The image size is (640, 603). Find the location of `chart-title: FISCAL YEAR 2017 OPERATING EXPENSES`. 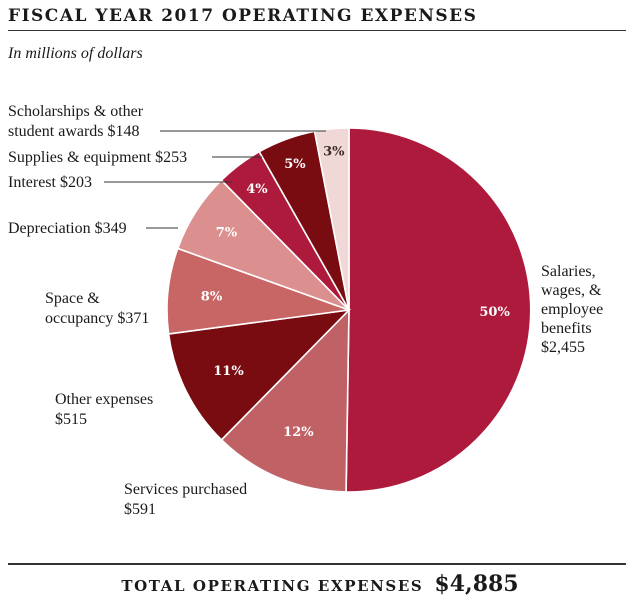

chart-title: FISCAL YEAR 2017 OPERATING EXPENSES is located at coordinates (243, 16).